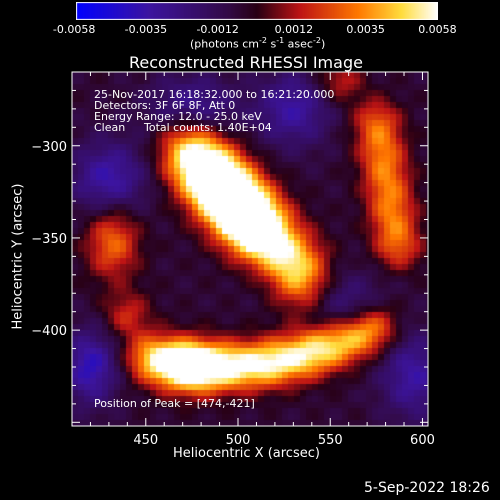 The height and width of the screenshot is (500, 500). Describe the element at coordinates (246, 453) in the screenshot. I see `x-axis-label: Heliocentric X (arcsec)` at that location.